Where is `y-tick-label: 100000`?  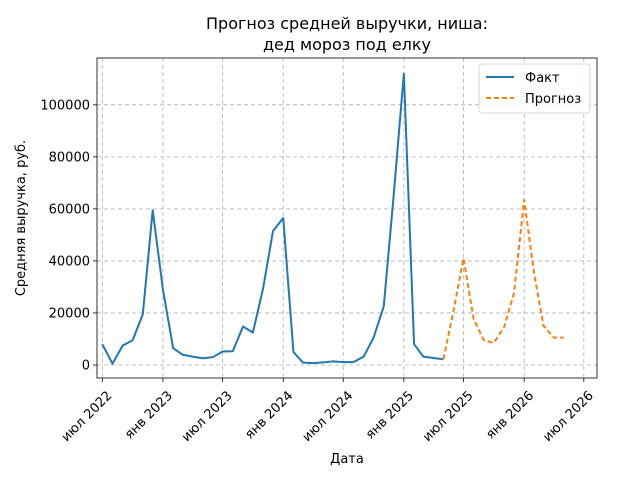 y-tick-label: 100000 is located at coordinates (65, 105).